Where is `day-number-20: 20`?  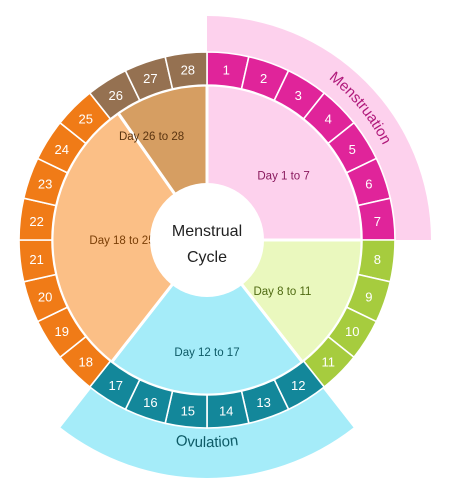
day-number-20: 20 is located at coordinates (45, 297).